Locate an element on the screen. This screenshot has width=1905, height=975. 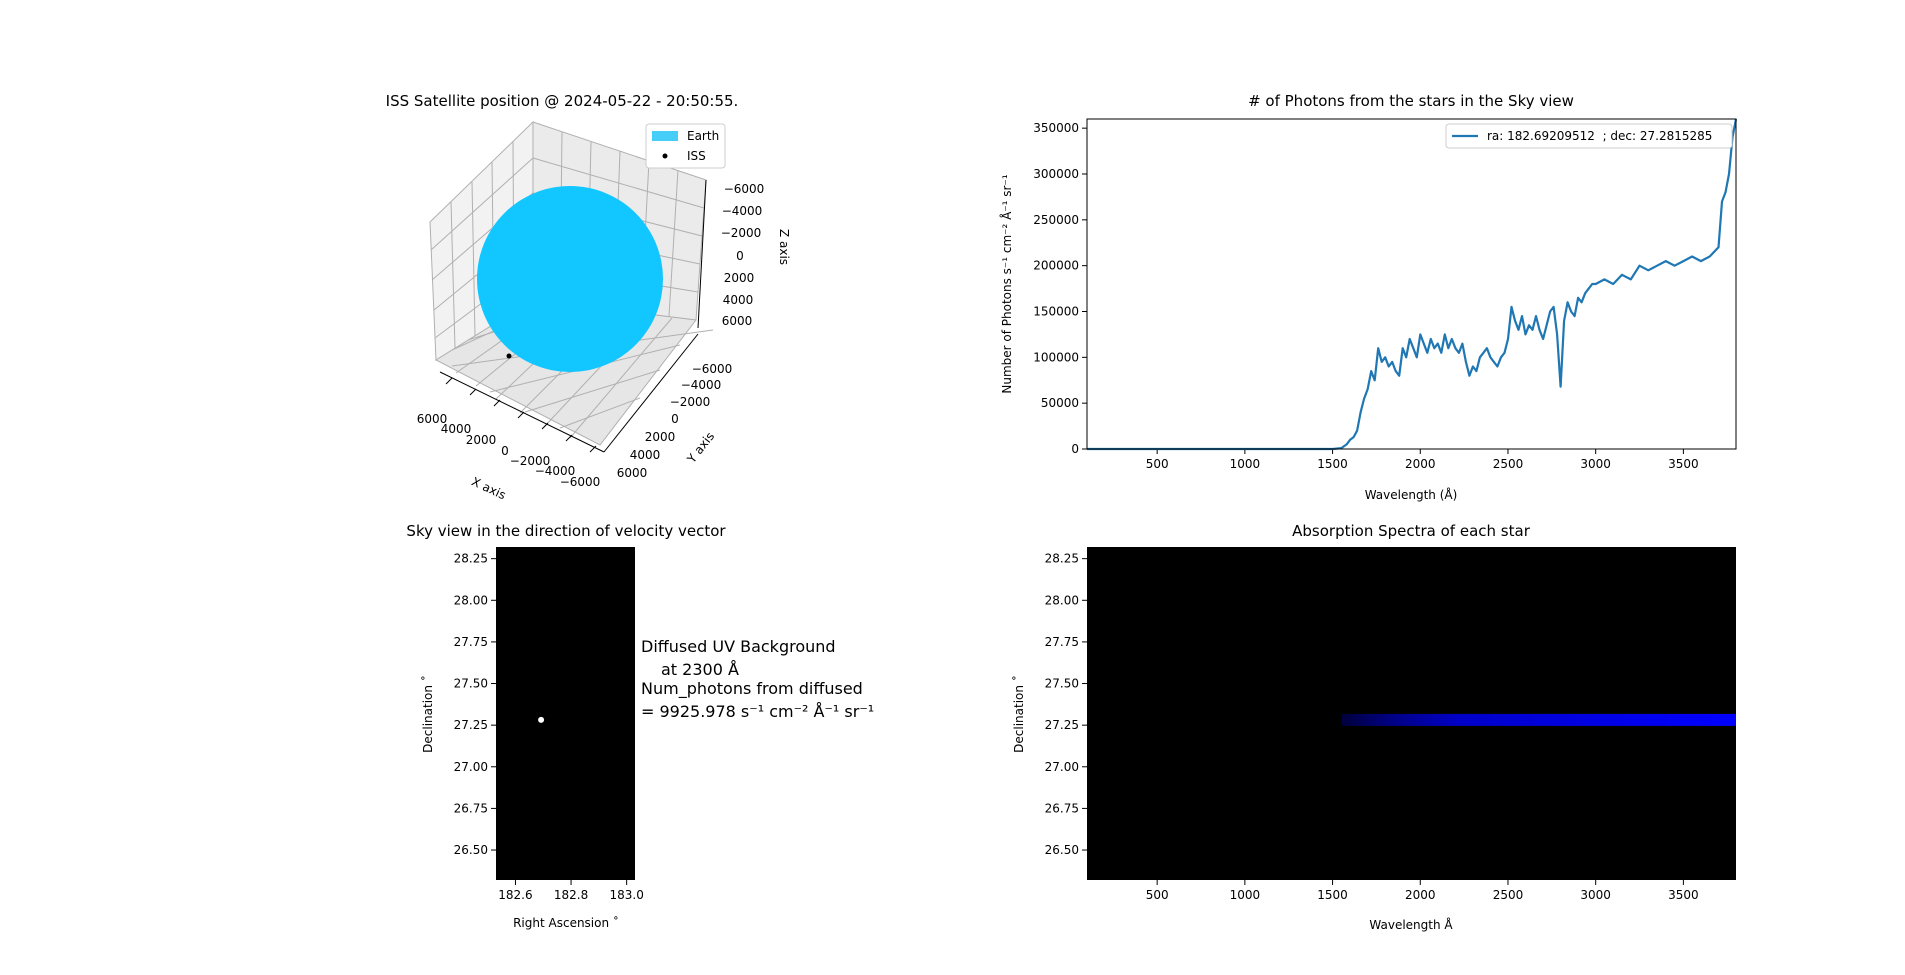
absorption-plot-area is located at coordinates (1411, 713).